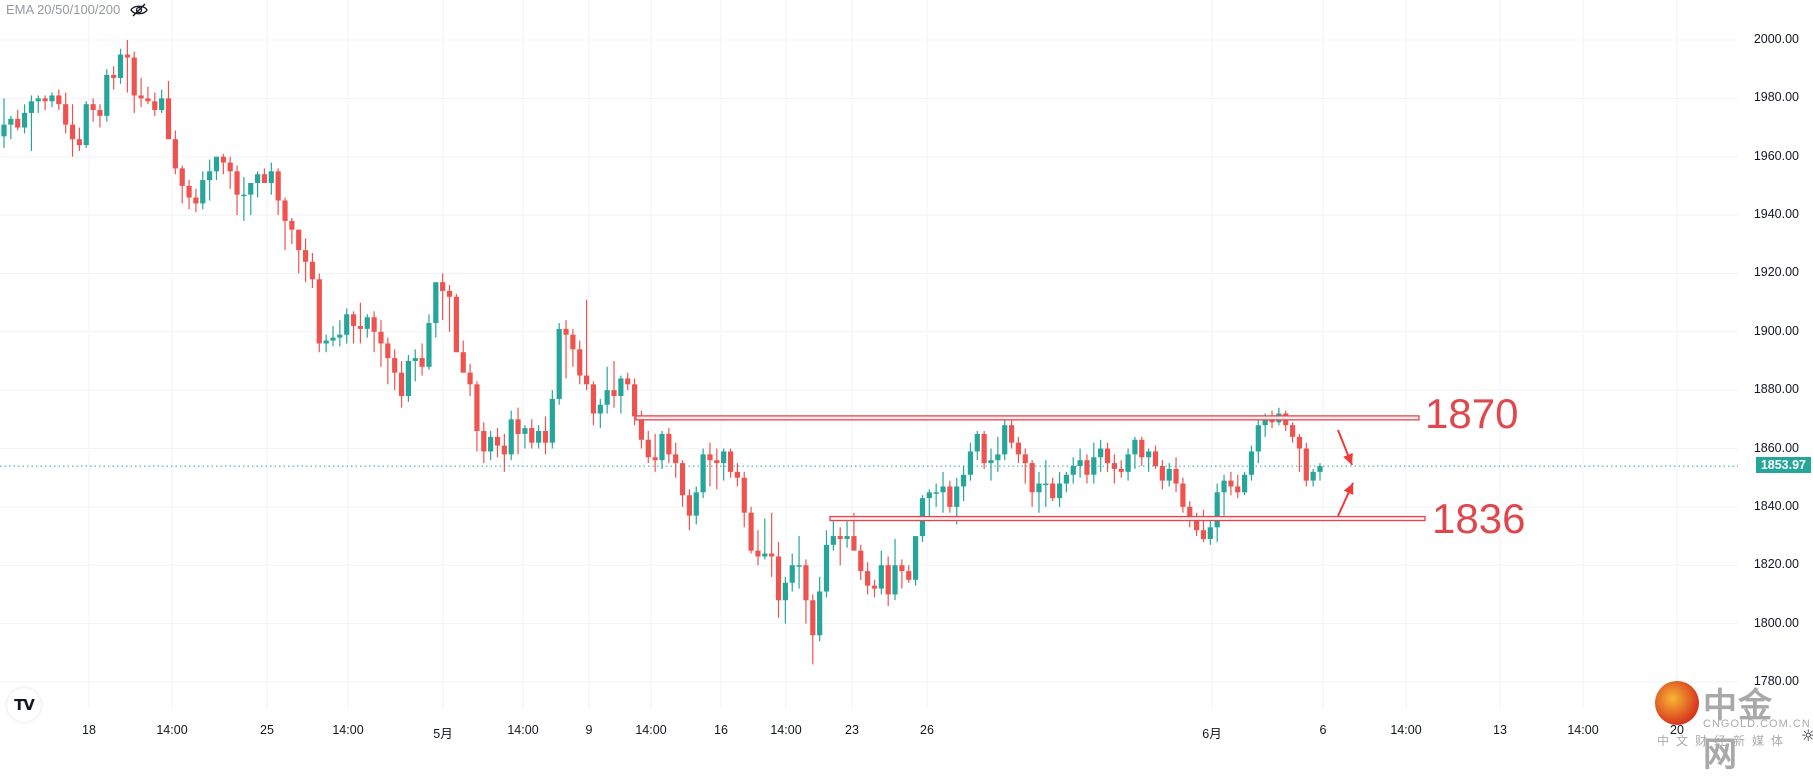  I want to click on support-level-label: 1836, so click(1479, 518).